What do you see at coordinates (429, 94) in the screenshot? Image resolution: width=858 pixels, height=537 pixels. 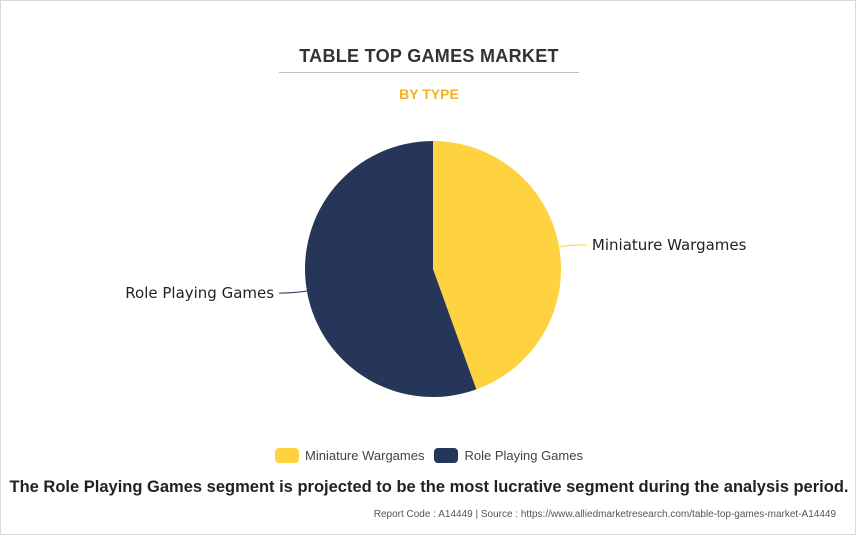 I see `chart-subtitle: BY TYPE` at bounding box center [429, 94].